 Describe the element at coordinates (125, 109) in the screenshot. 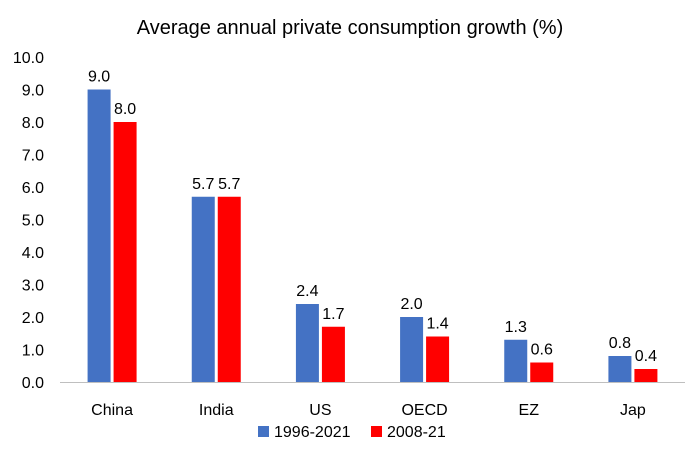

I see `data-label: 8.0` at that location.